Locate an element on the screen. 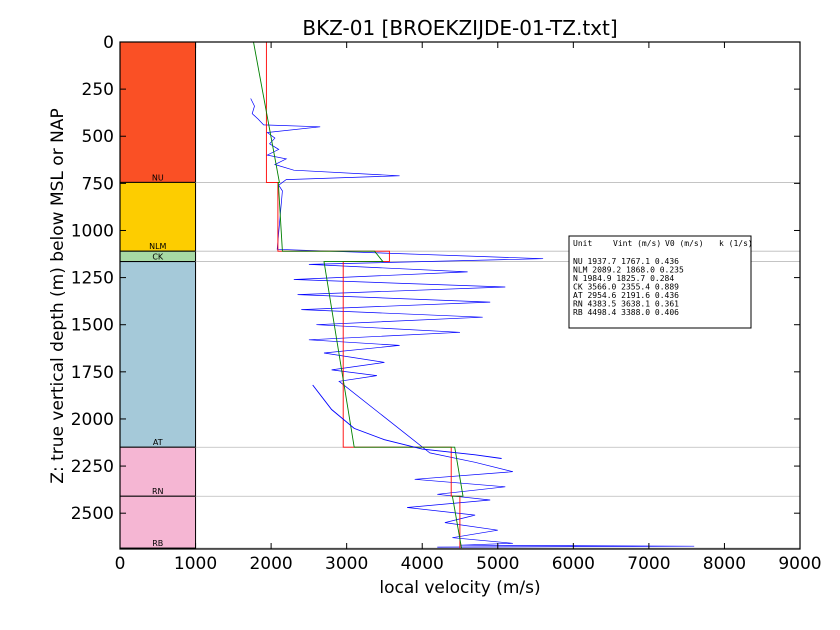 The image size is (840, 630). layer-block-at is located at coordinates (158, 354).